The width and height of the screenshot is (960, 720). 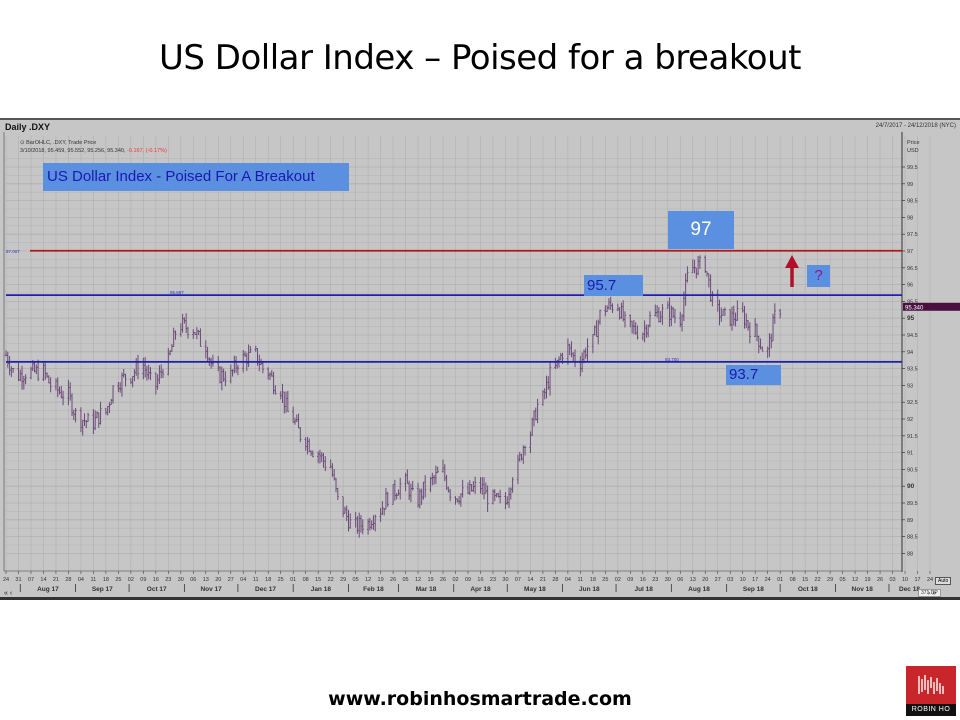 I want to click on svg-text: Oct 18, so click(x=808, y=589).